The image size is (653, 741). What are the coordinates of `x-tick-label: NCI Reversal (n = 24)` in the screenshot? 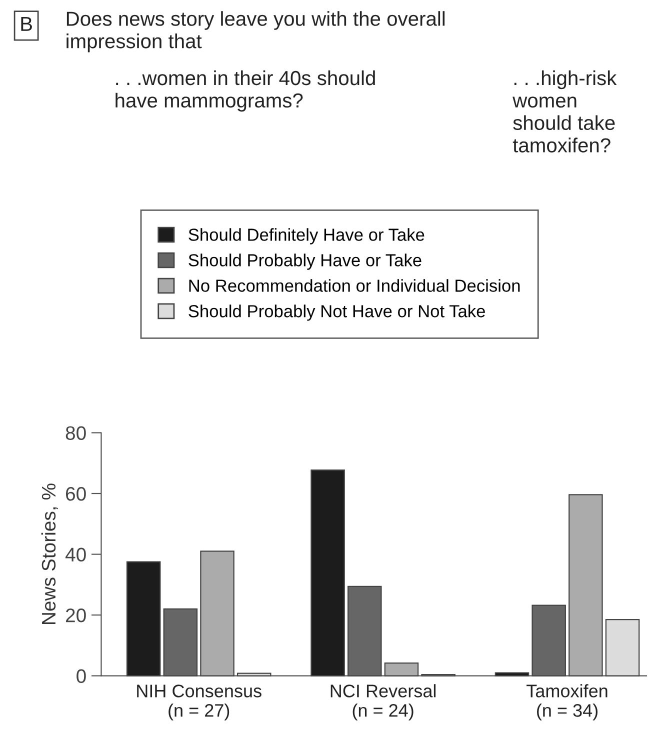 It's located at (383, 702).